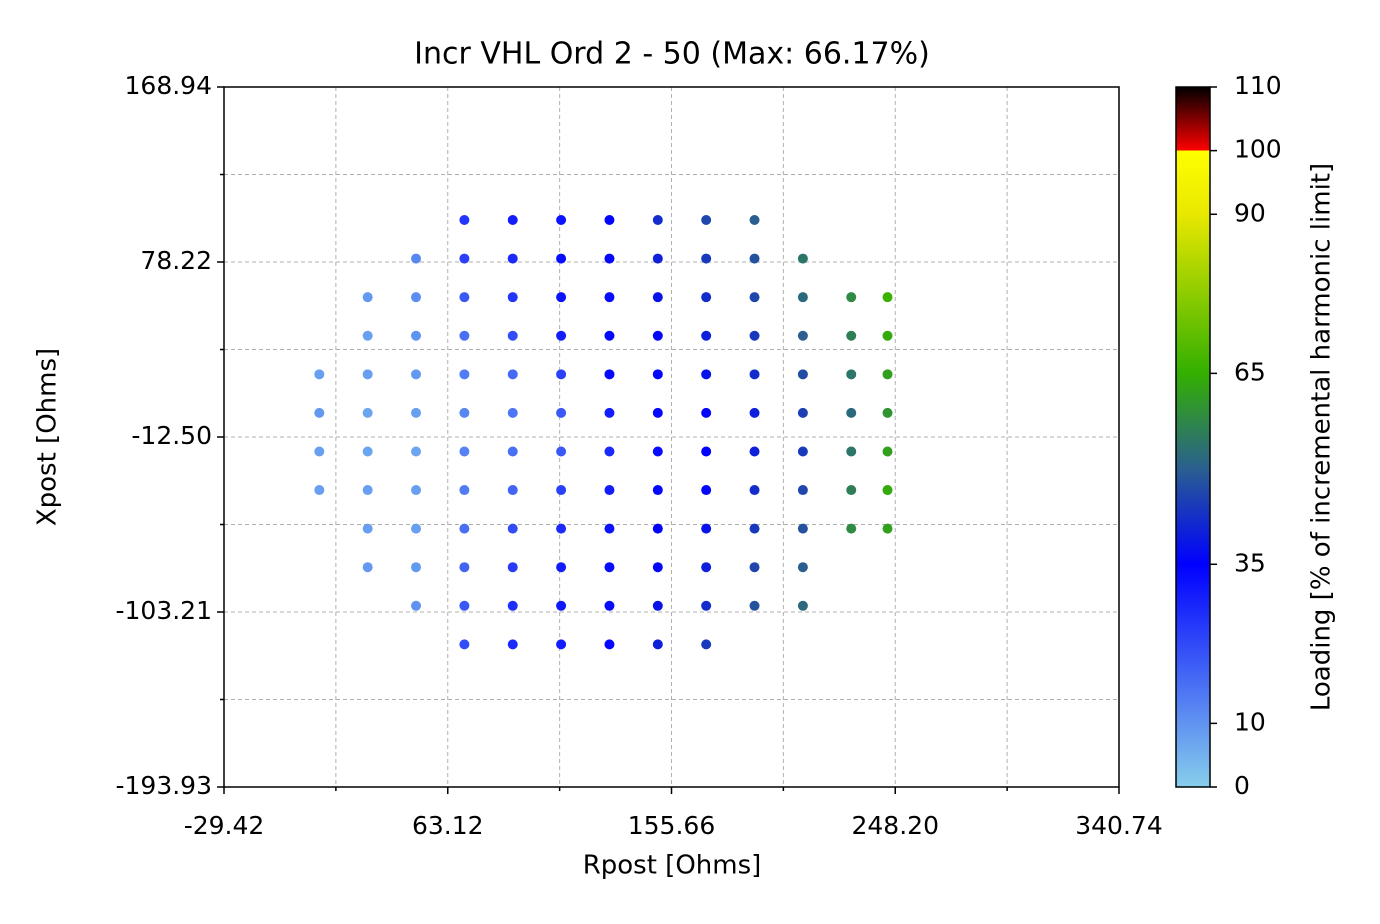 The width and height of the screenshot is (1380, 924). What do you see at coordinates (1258, 149) in the screenshot?
I see `colorbar-tick-label: 100` at bounding box center [1258, 149].